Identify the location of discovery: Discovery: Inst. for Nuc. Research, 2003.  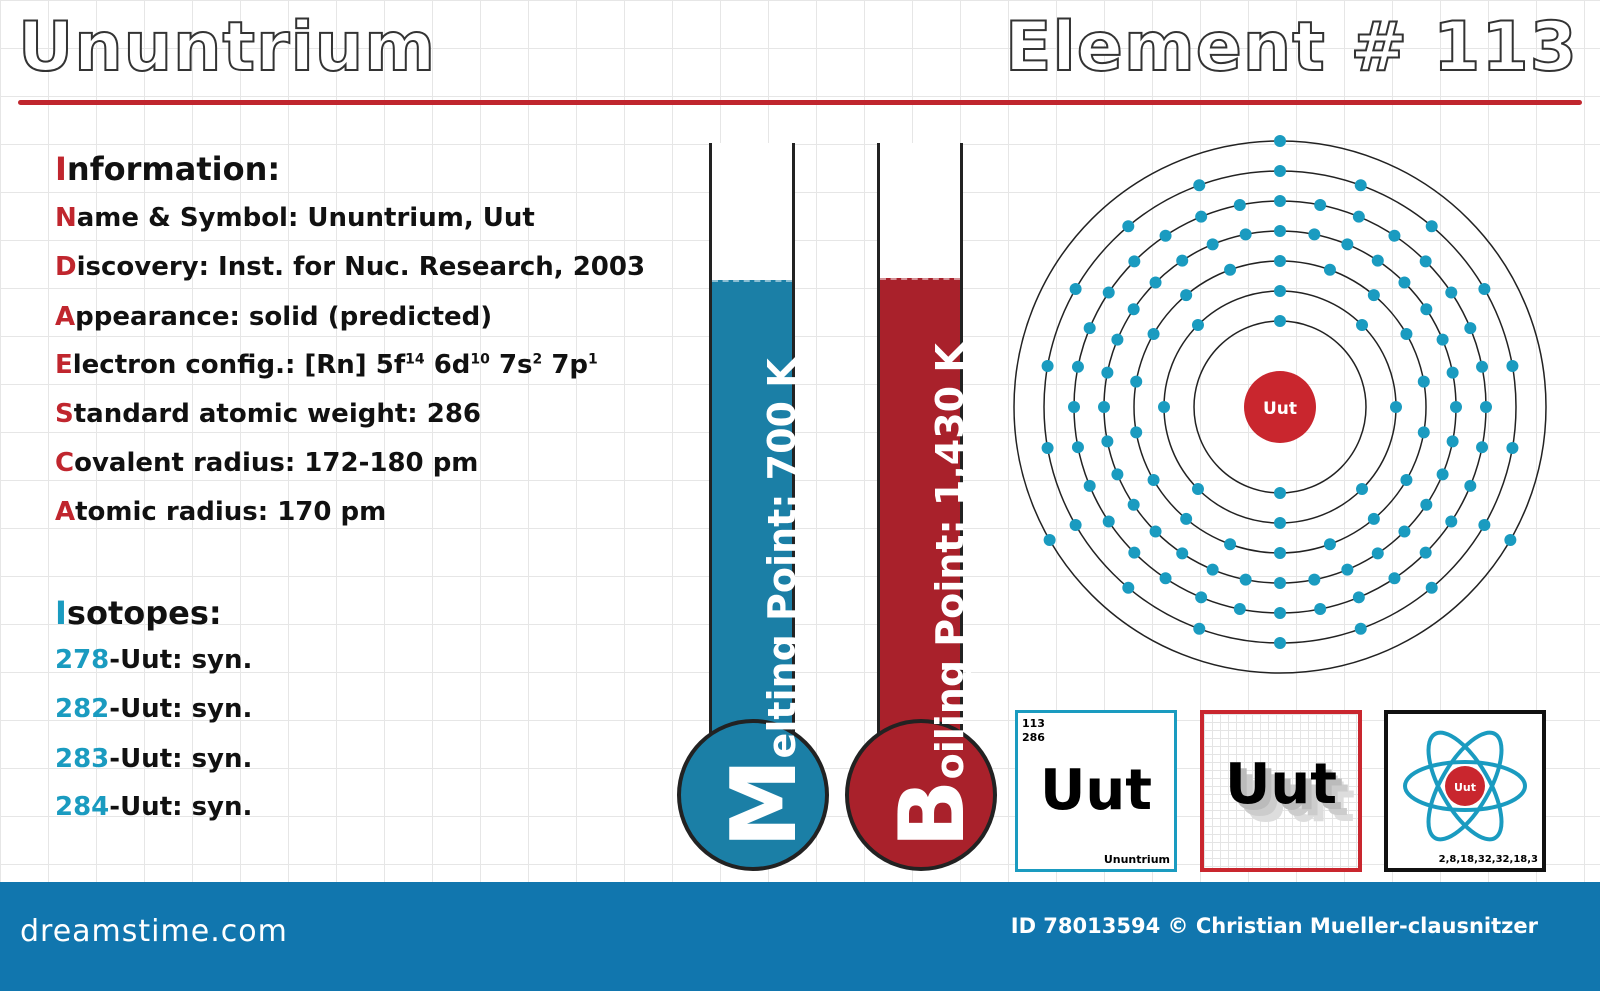
(350, 267).